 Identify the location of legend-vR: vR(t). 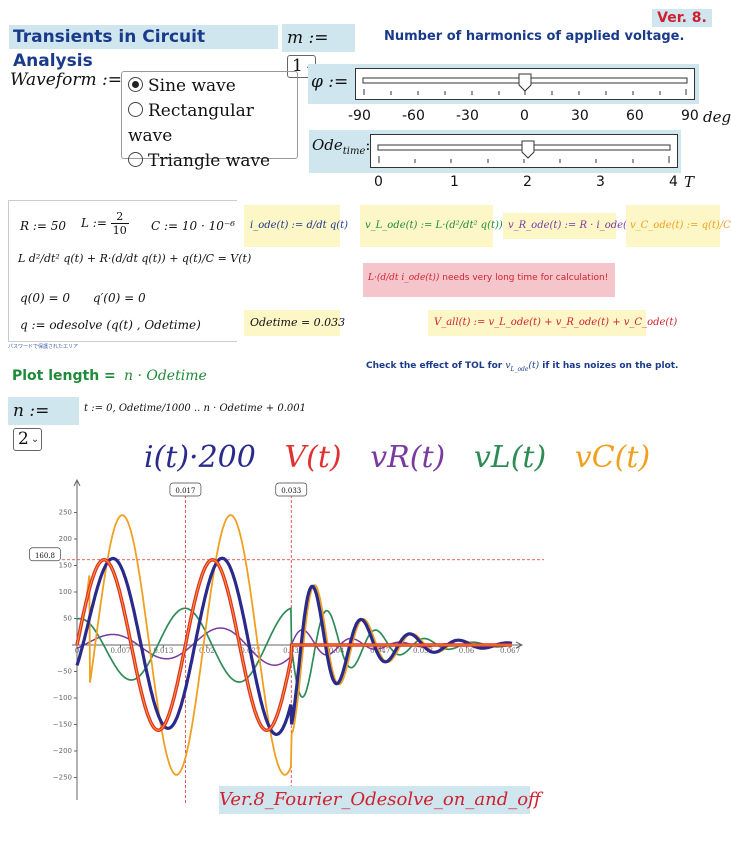
(408, 457).